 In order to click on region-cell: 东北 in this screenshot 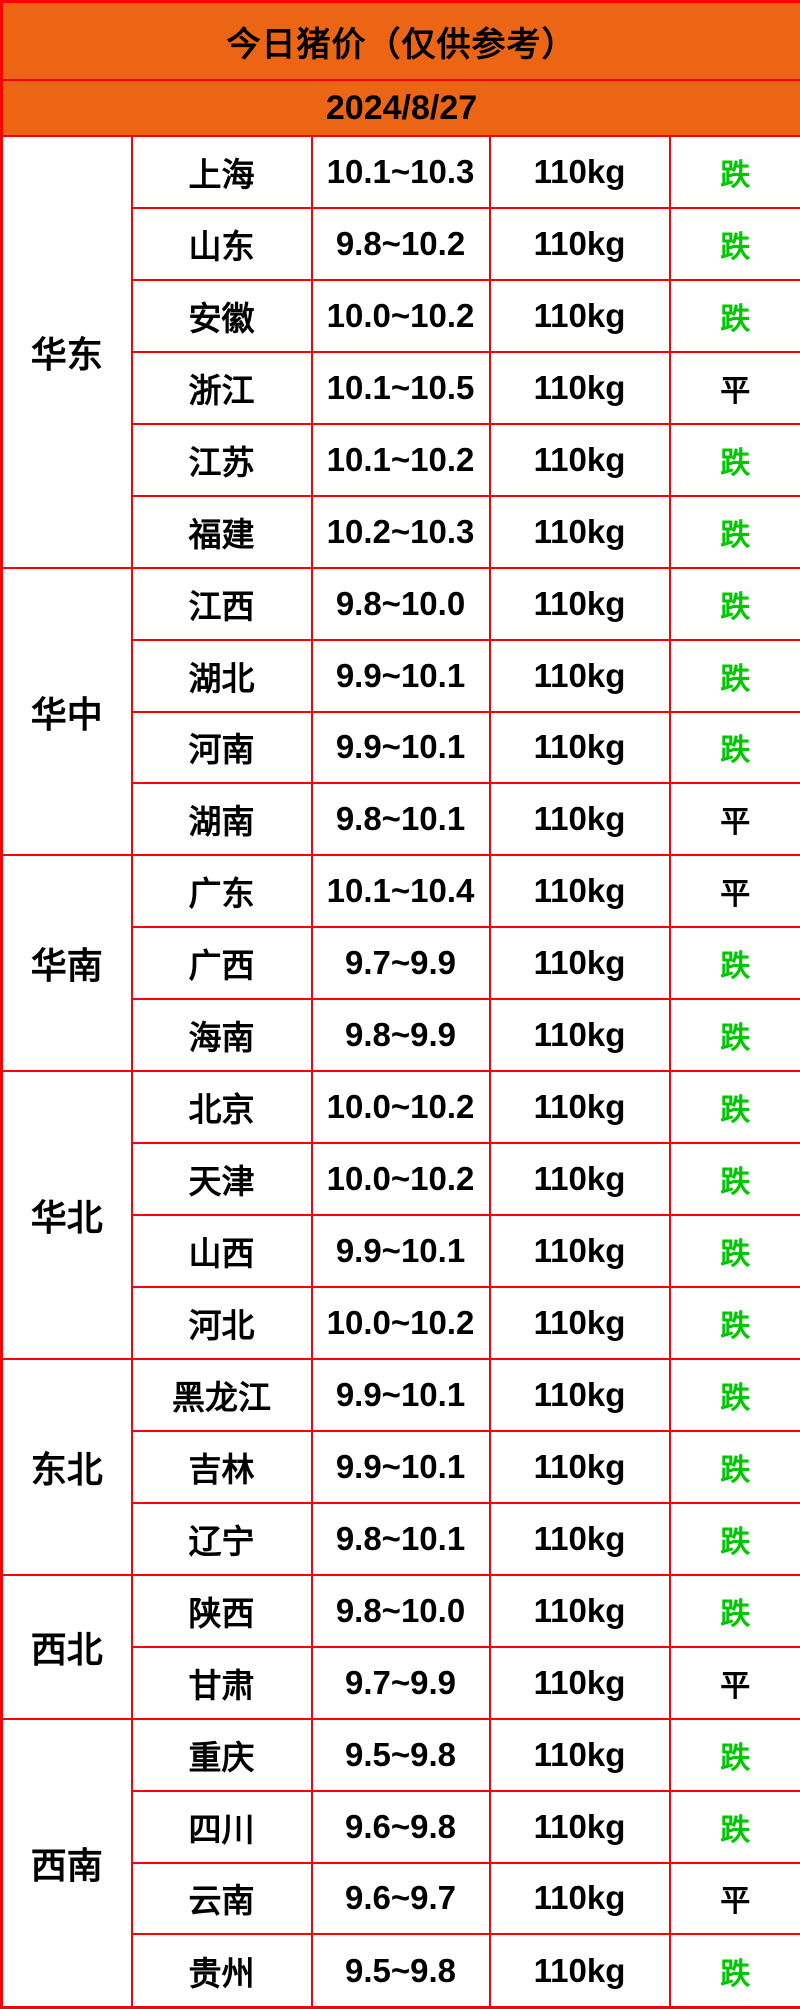, I will do `click(66, 1466)`.